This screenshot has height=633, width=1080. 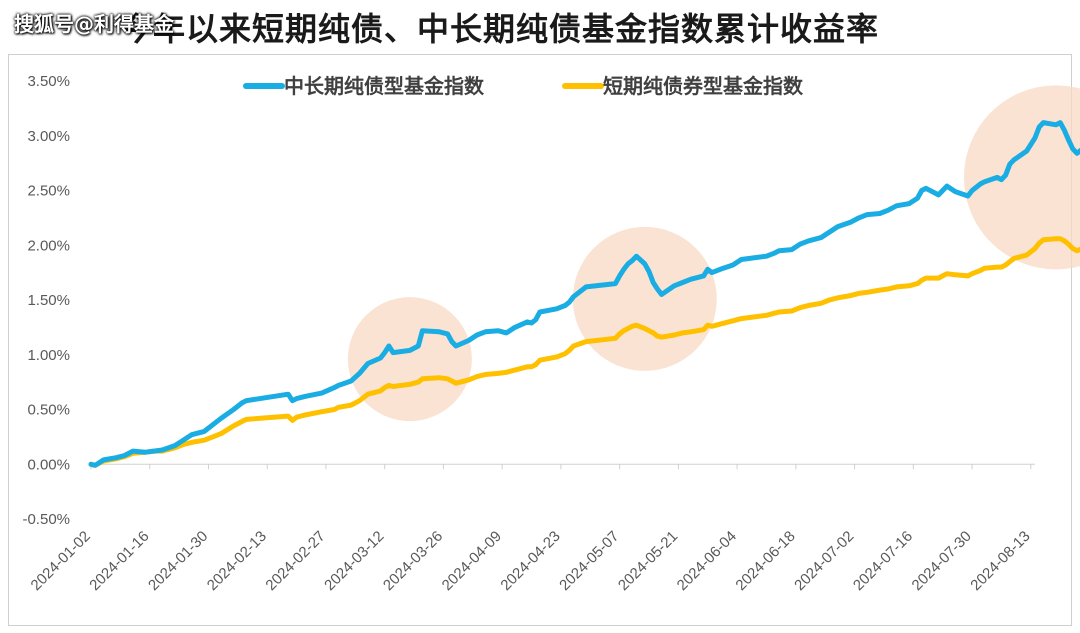 What do you see at coordinates (48, 191) in the screenshot?
I see `y-tick-label: 2.50%` at bounding box center [48, 191].